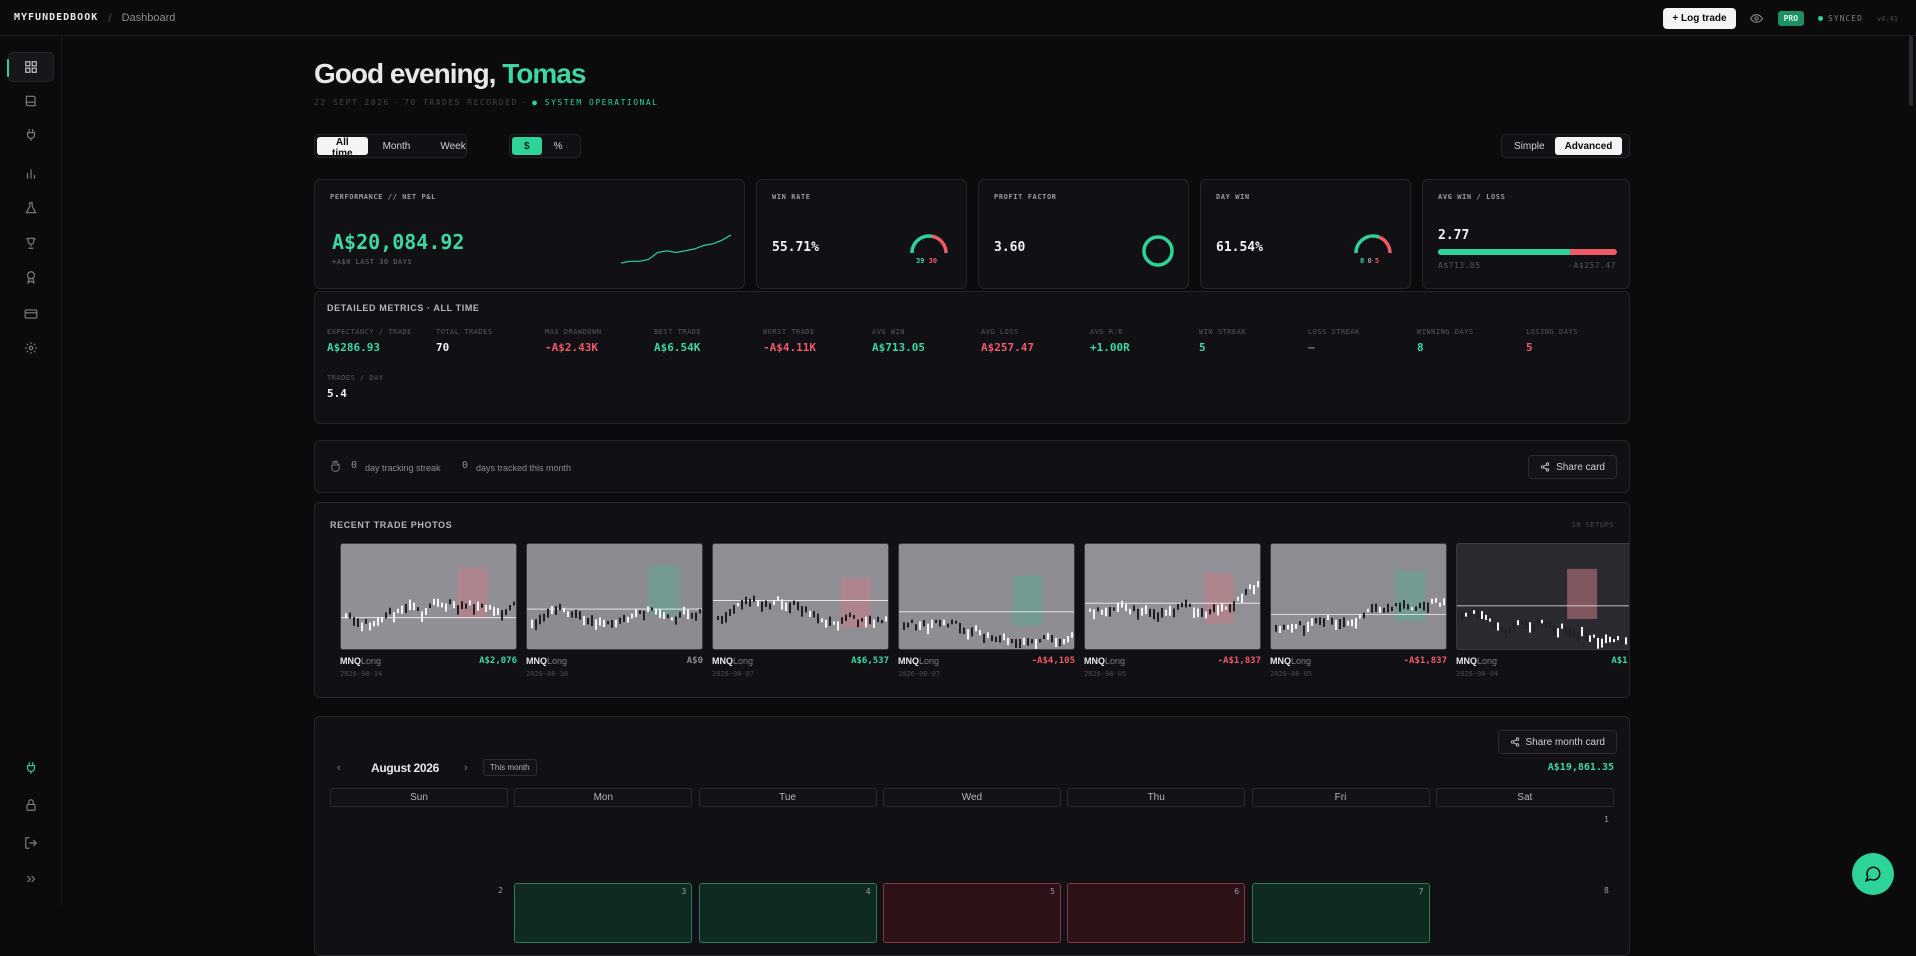 The image size is (1916, 956). What do you see at coordinates (889, 332) in the screenshot?
I see `metric-label: AVG WIN` at bounding box center [889, 332].